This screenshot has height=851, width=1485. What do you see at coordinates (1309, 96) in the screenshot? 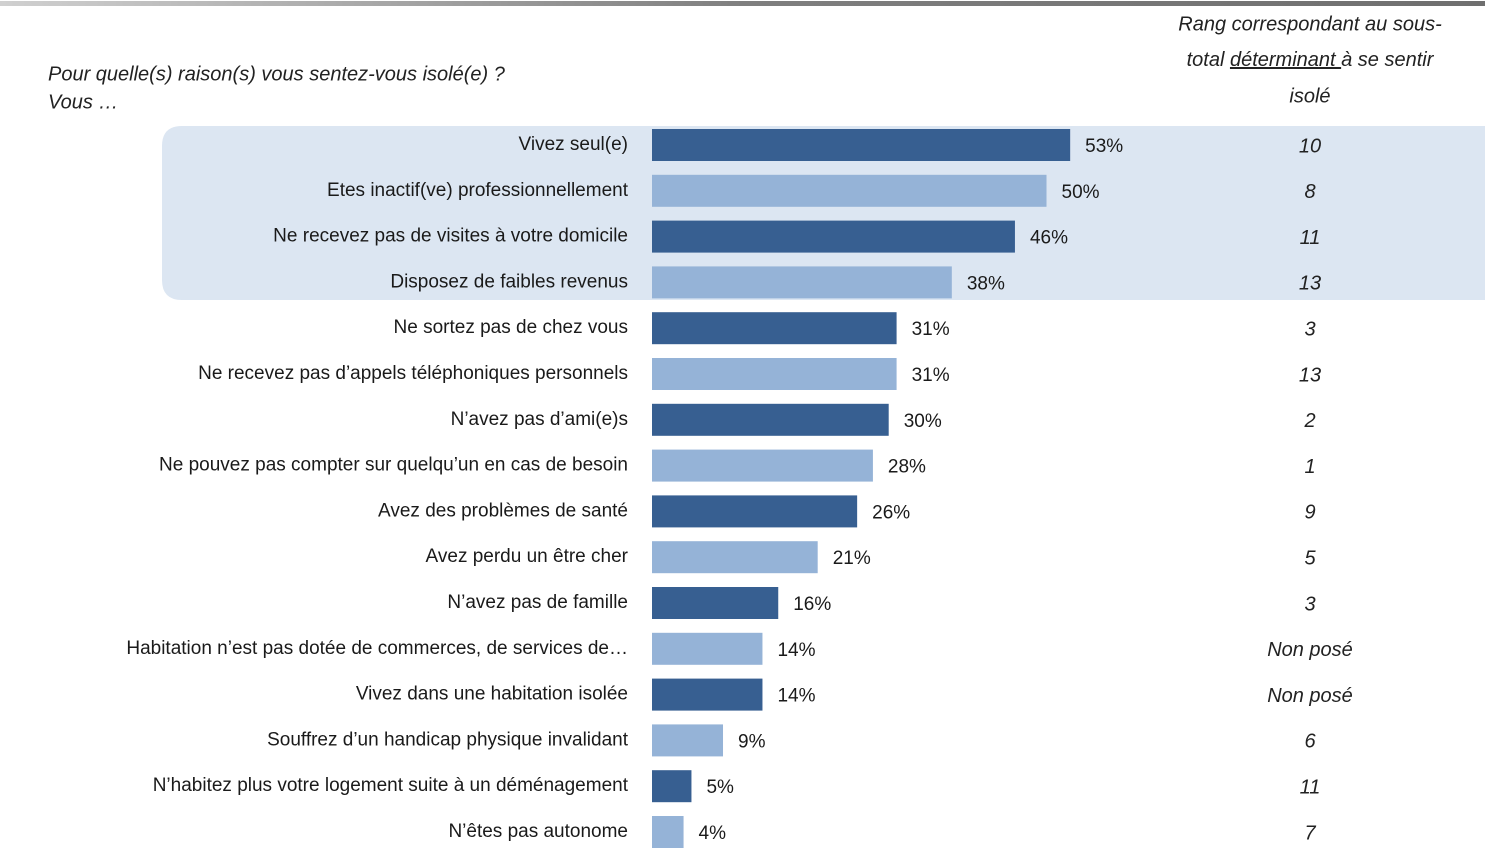
I see `rank-header: isolé` at bounding box center [1309, 96].